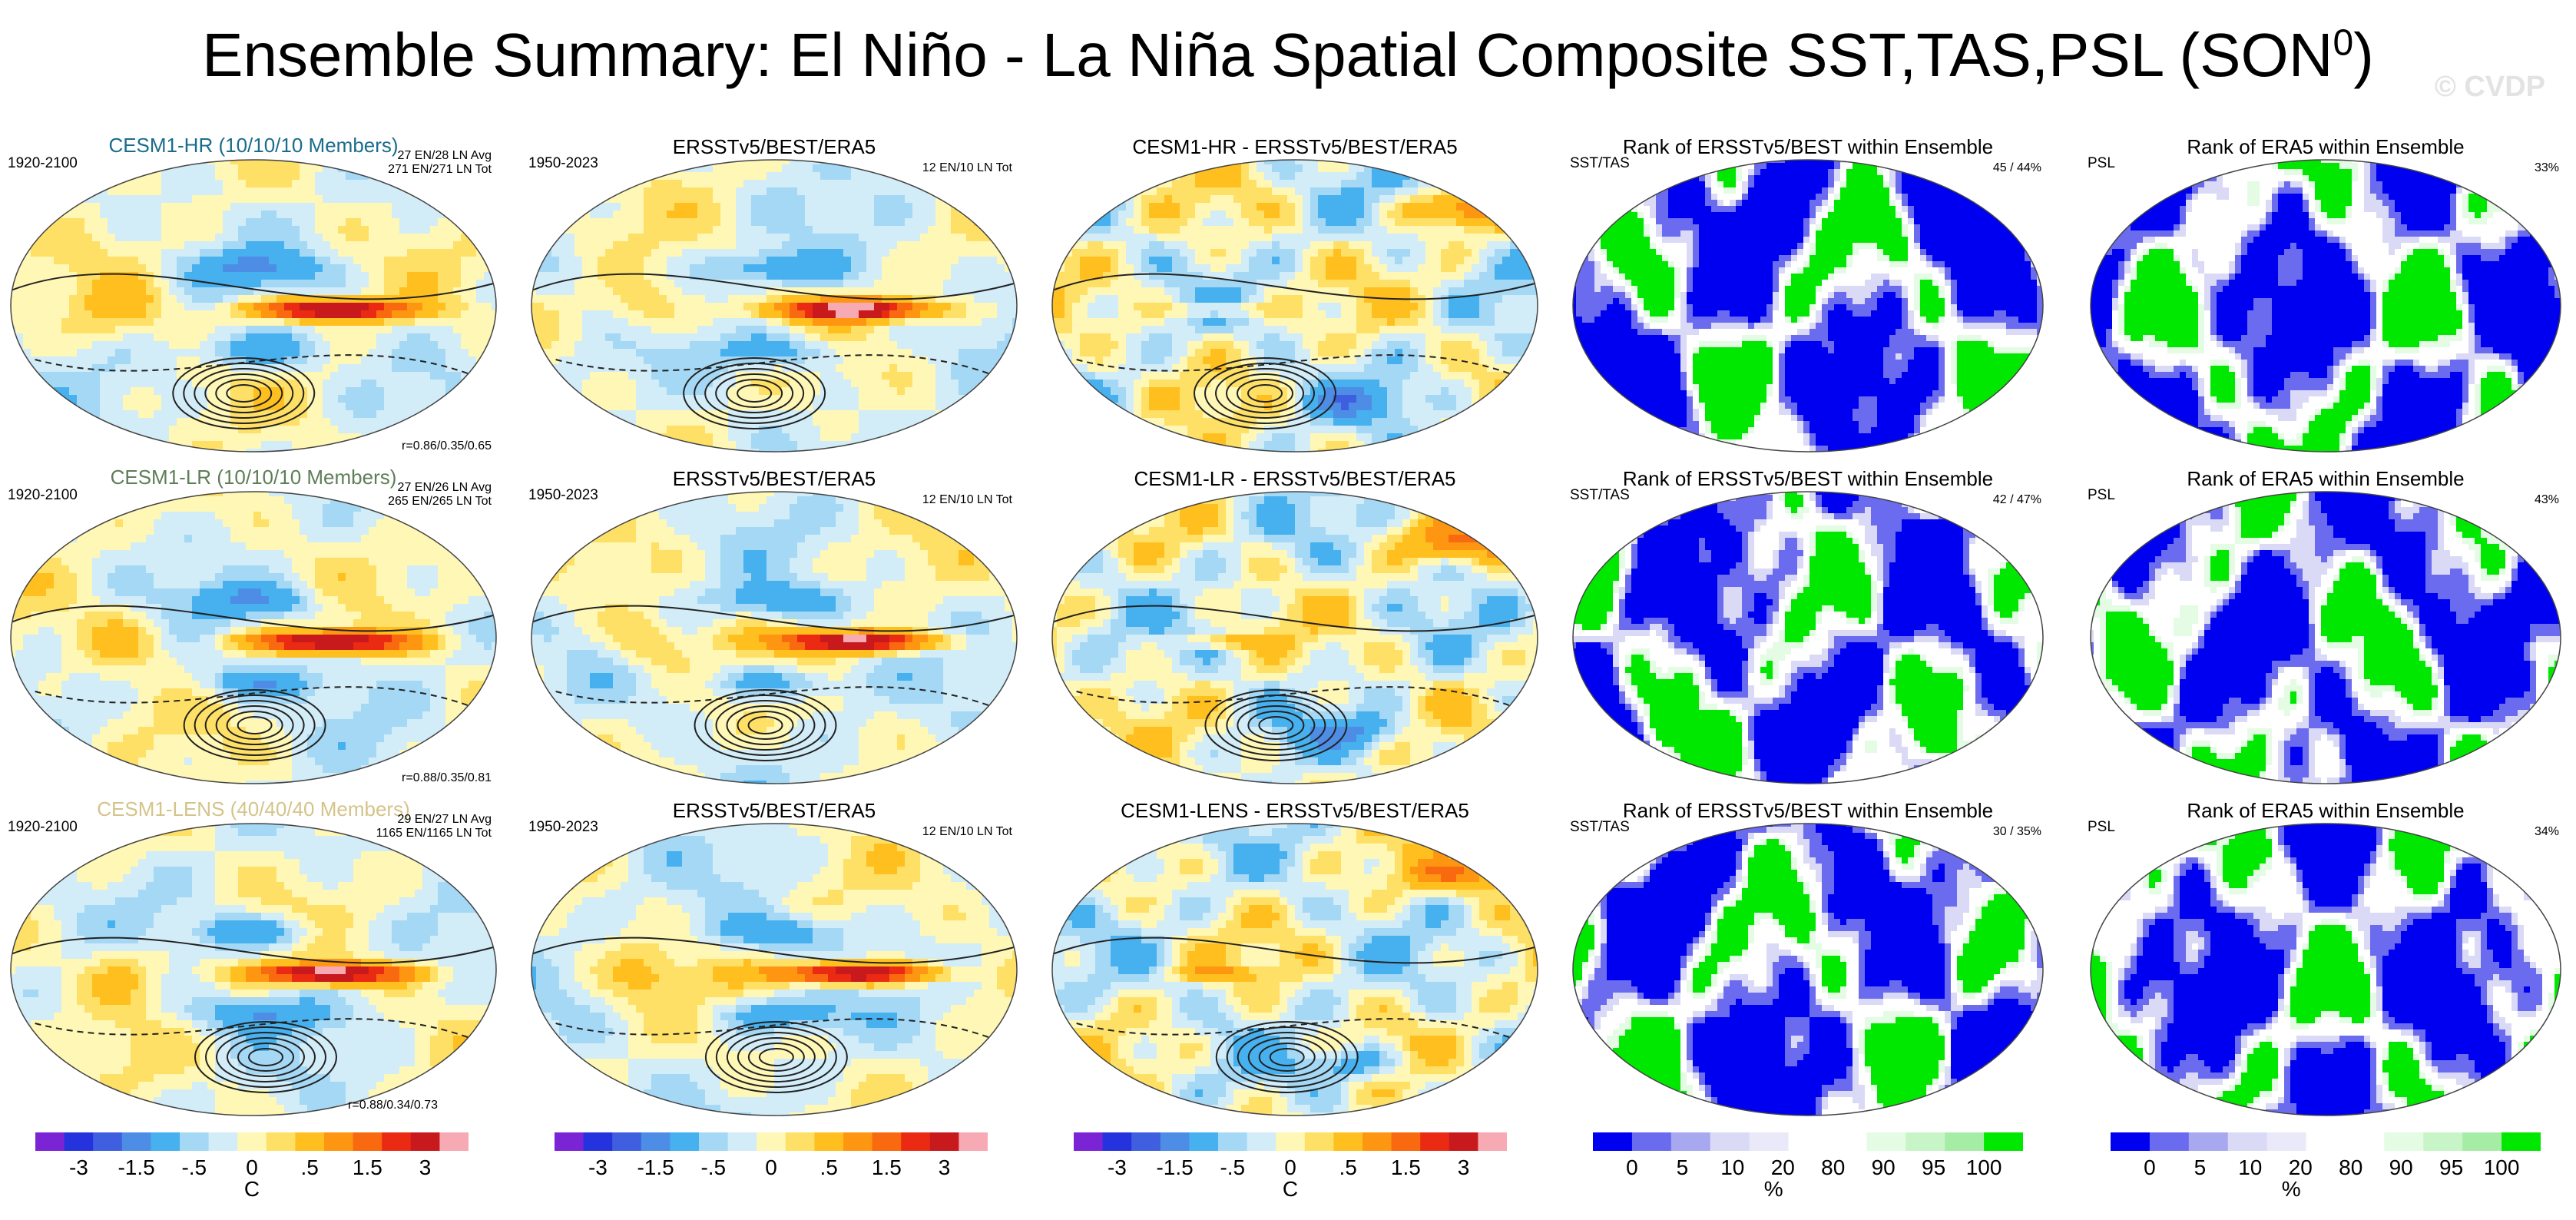  I want to click on colorbar-tick-label: 80, so click(1833, 1167).